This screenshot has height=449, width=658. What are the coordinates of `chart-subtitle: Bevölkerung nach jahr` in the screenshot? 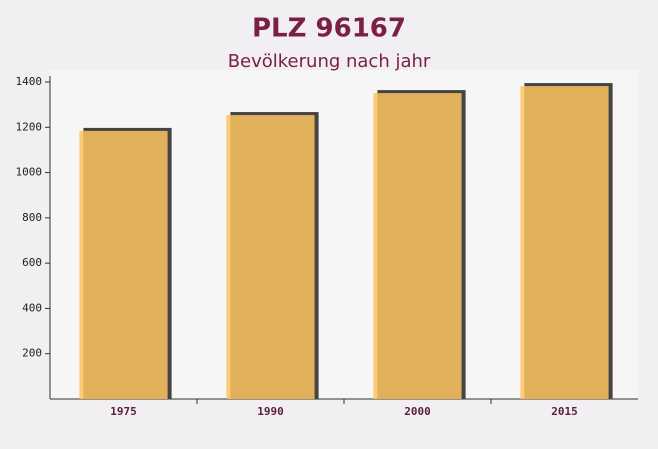 It's located at (329, 61).